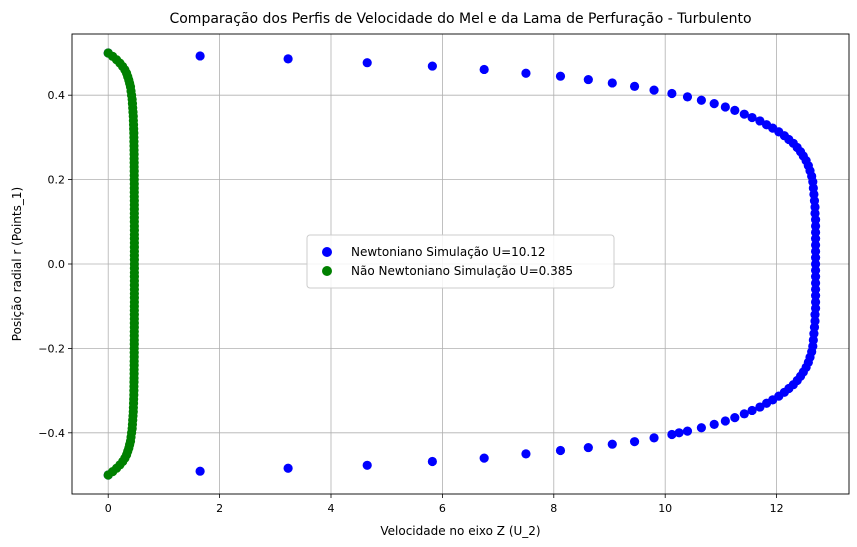  What do you see at coordinates (460, 531) in the screenshot?
I see `x-axis-label: Velocidade no eixo Z (U_2)` at bounding box center [460, 531].